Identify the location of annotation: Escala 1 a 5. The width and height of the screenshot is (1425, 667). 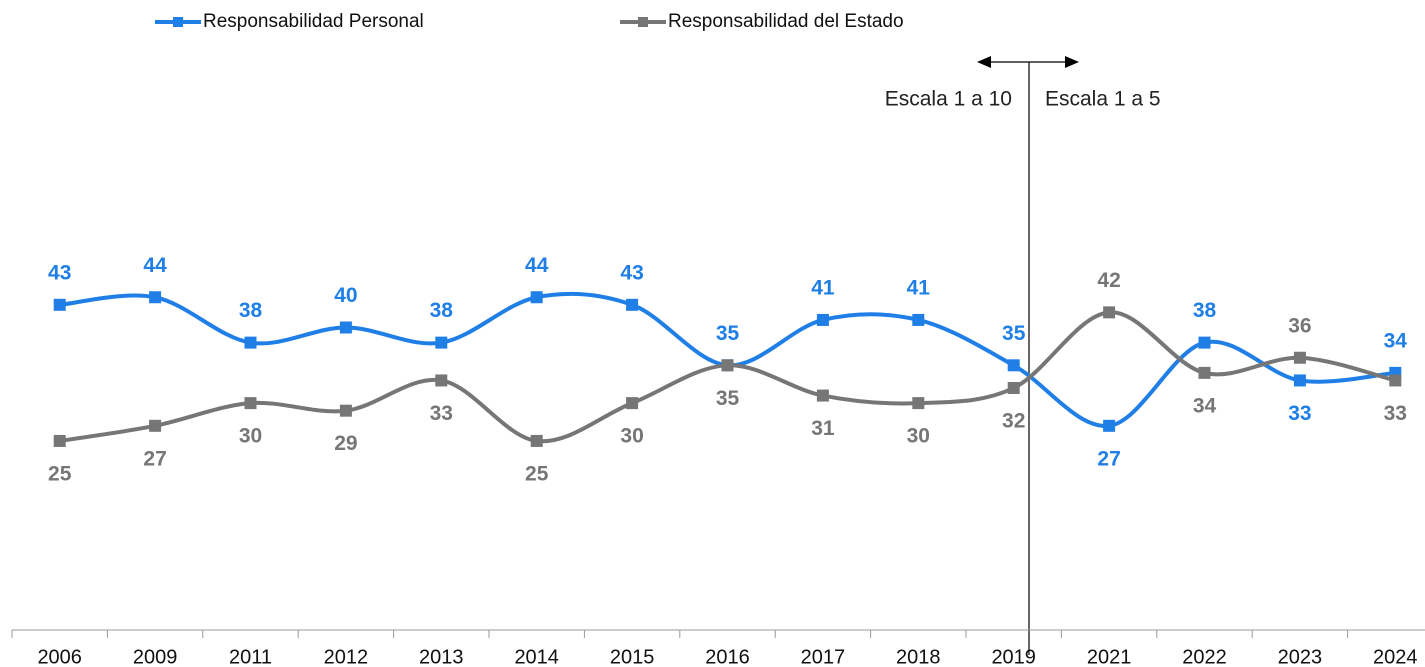
(1103, 99).